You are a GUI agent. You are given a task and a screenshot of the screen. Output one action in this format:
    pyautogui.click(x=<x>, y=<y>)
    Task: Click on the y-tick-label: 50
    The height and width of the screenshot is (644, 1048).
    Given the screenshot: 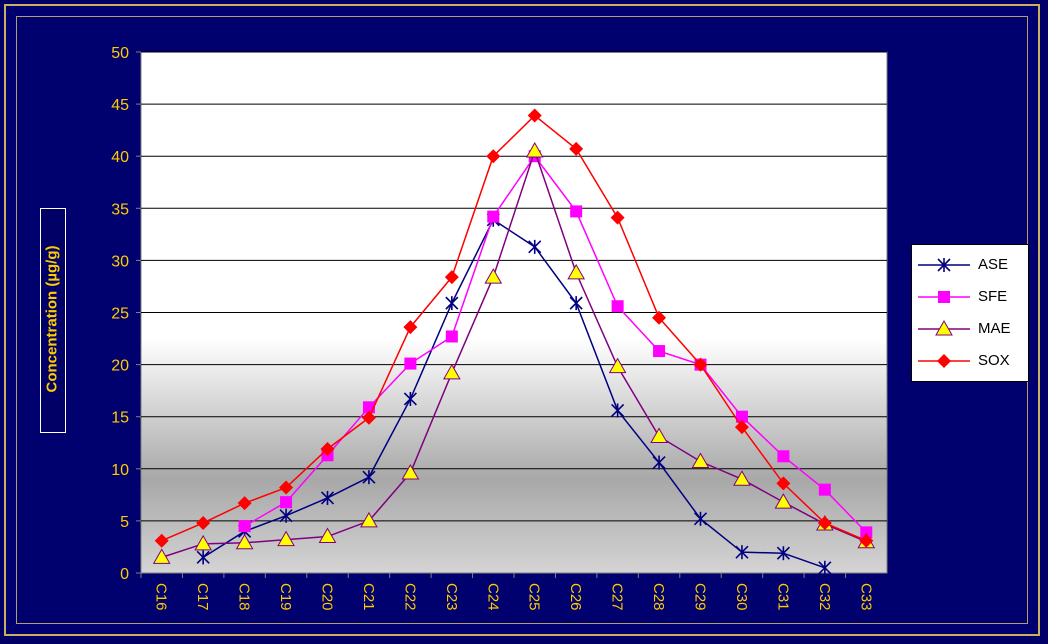 What is the action you would take?
    pyautogui.click(x=120, y=53)
    